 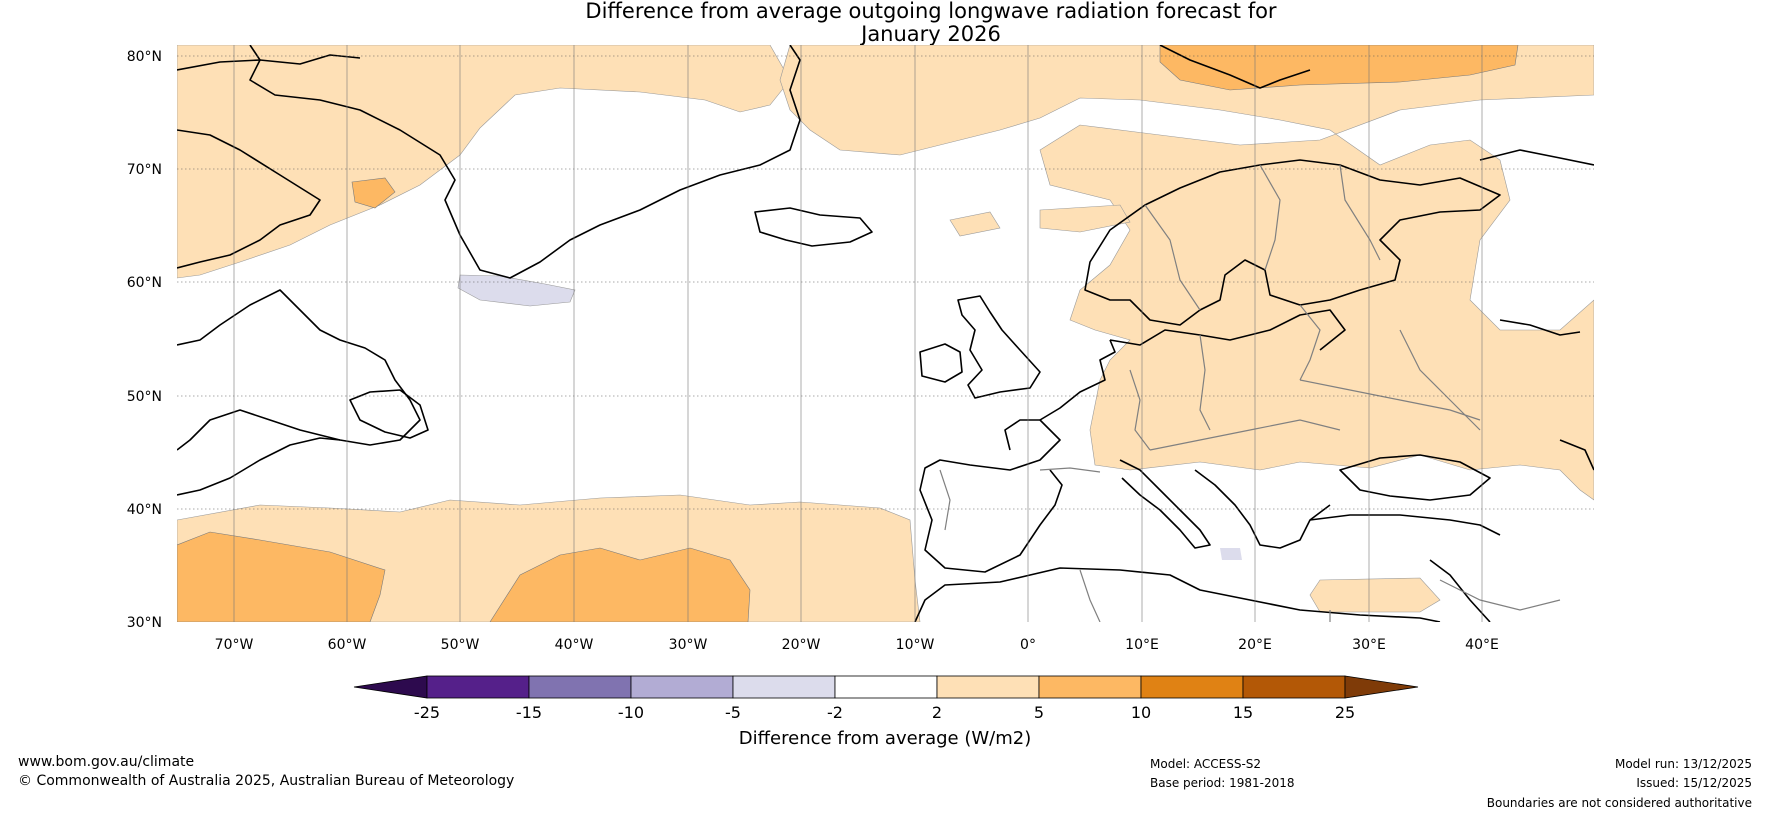 I want to click on coast-north-africa, so click(x=1177, y=594).